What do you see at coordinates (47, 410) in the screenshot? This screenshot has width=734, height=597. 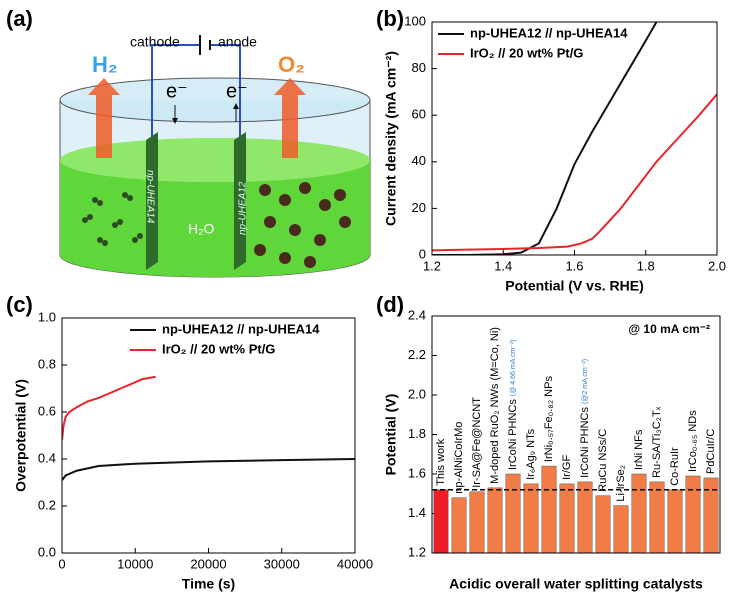 I see `y-tick-label: 0.6` at bounding box center [47, 410].